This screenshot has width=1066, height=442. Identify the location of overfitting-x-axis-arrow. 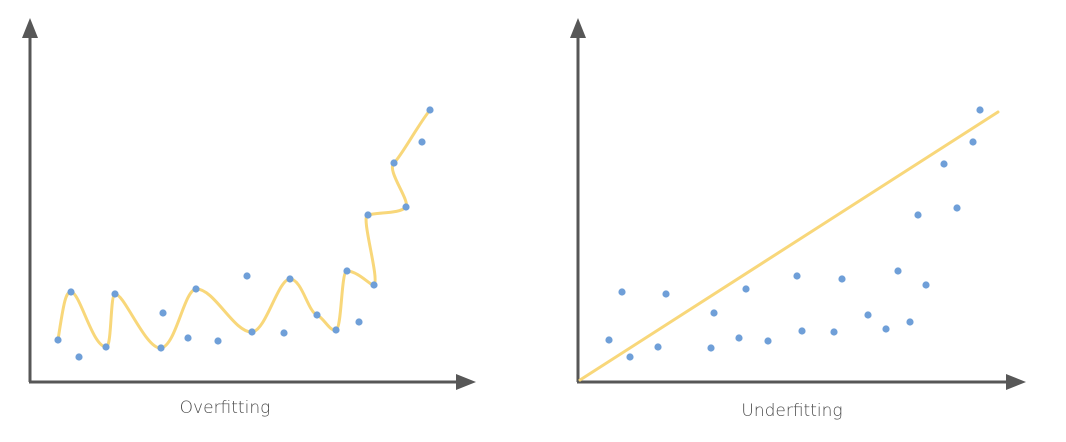
(466, 382).